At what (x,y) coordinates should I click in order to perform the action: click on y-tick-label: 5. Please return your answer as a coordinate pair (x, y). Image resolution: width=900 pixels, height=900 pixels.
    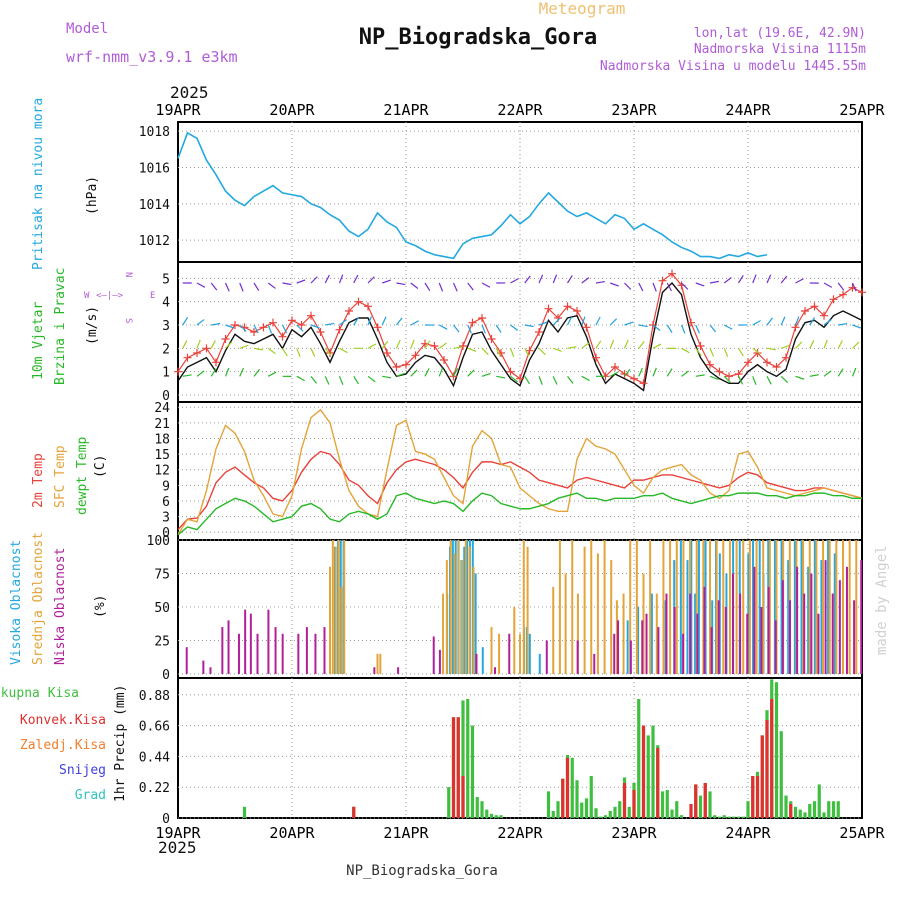
    Looking at the image, I should click on (166, 279).